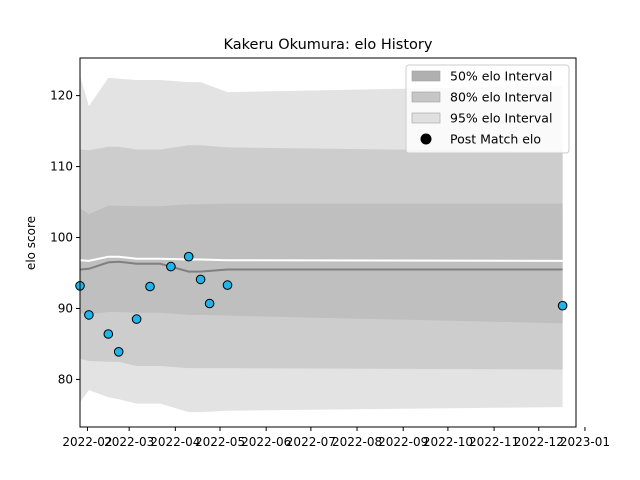  What do you see at coordinates (585, 442) in the screenshot?
I see `x-tick-label-11: 2023-01` at bounding box center [585, 442].